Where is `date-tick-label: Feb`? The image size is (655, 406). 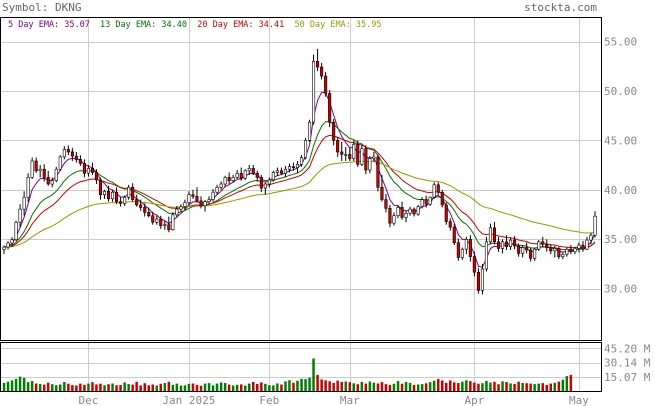
date-tick-label: Feb is located at coordinates (269, 400).